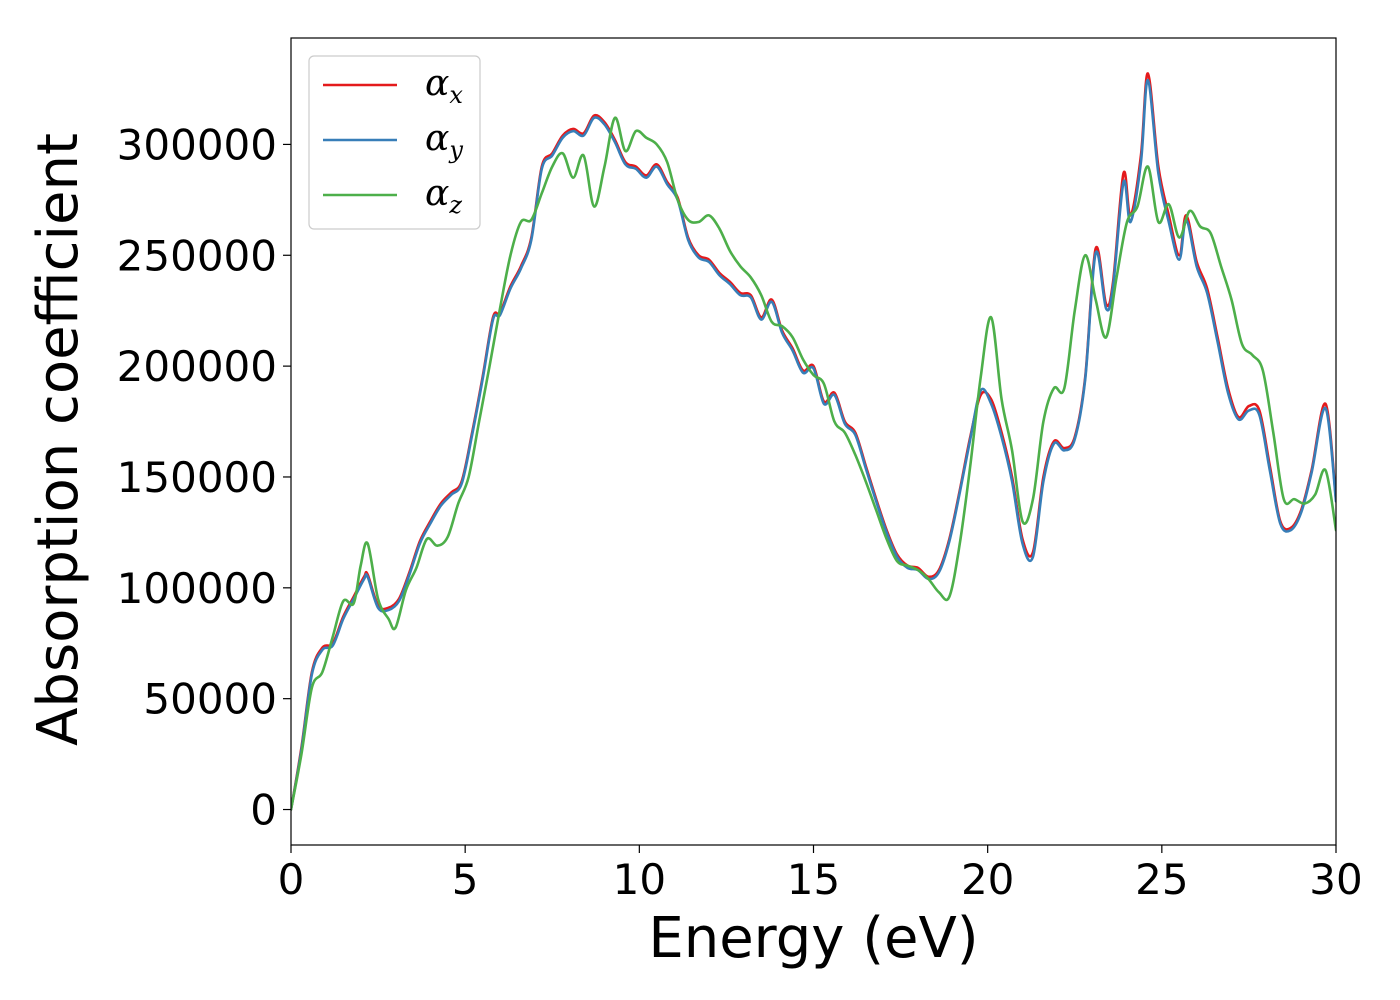 Image resolution: width=1400 pixels, height=1000 pixels. Describe the element at coordinates (465, 879) in the screenshot. I see `x-tick-label: 5` at that location.